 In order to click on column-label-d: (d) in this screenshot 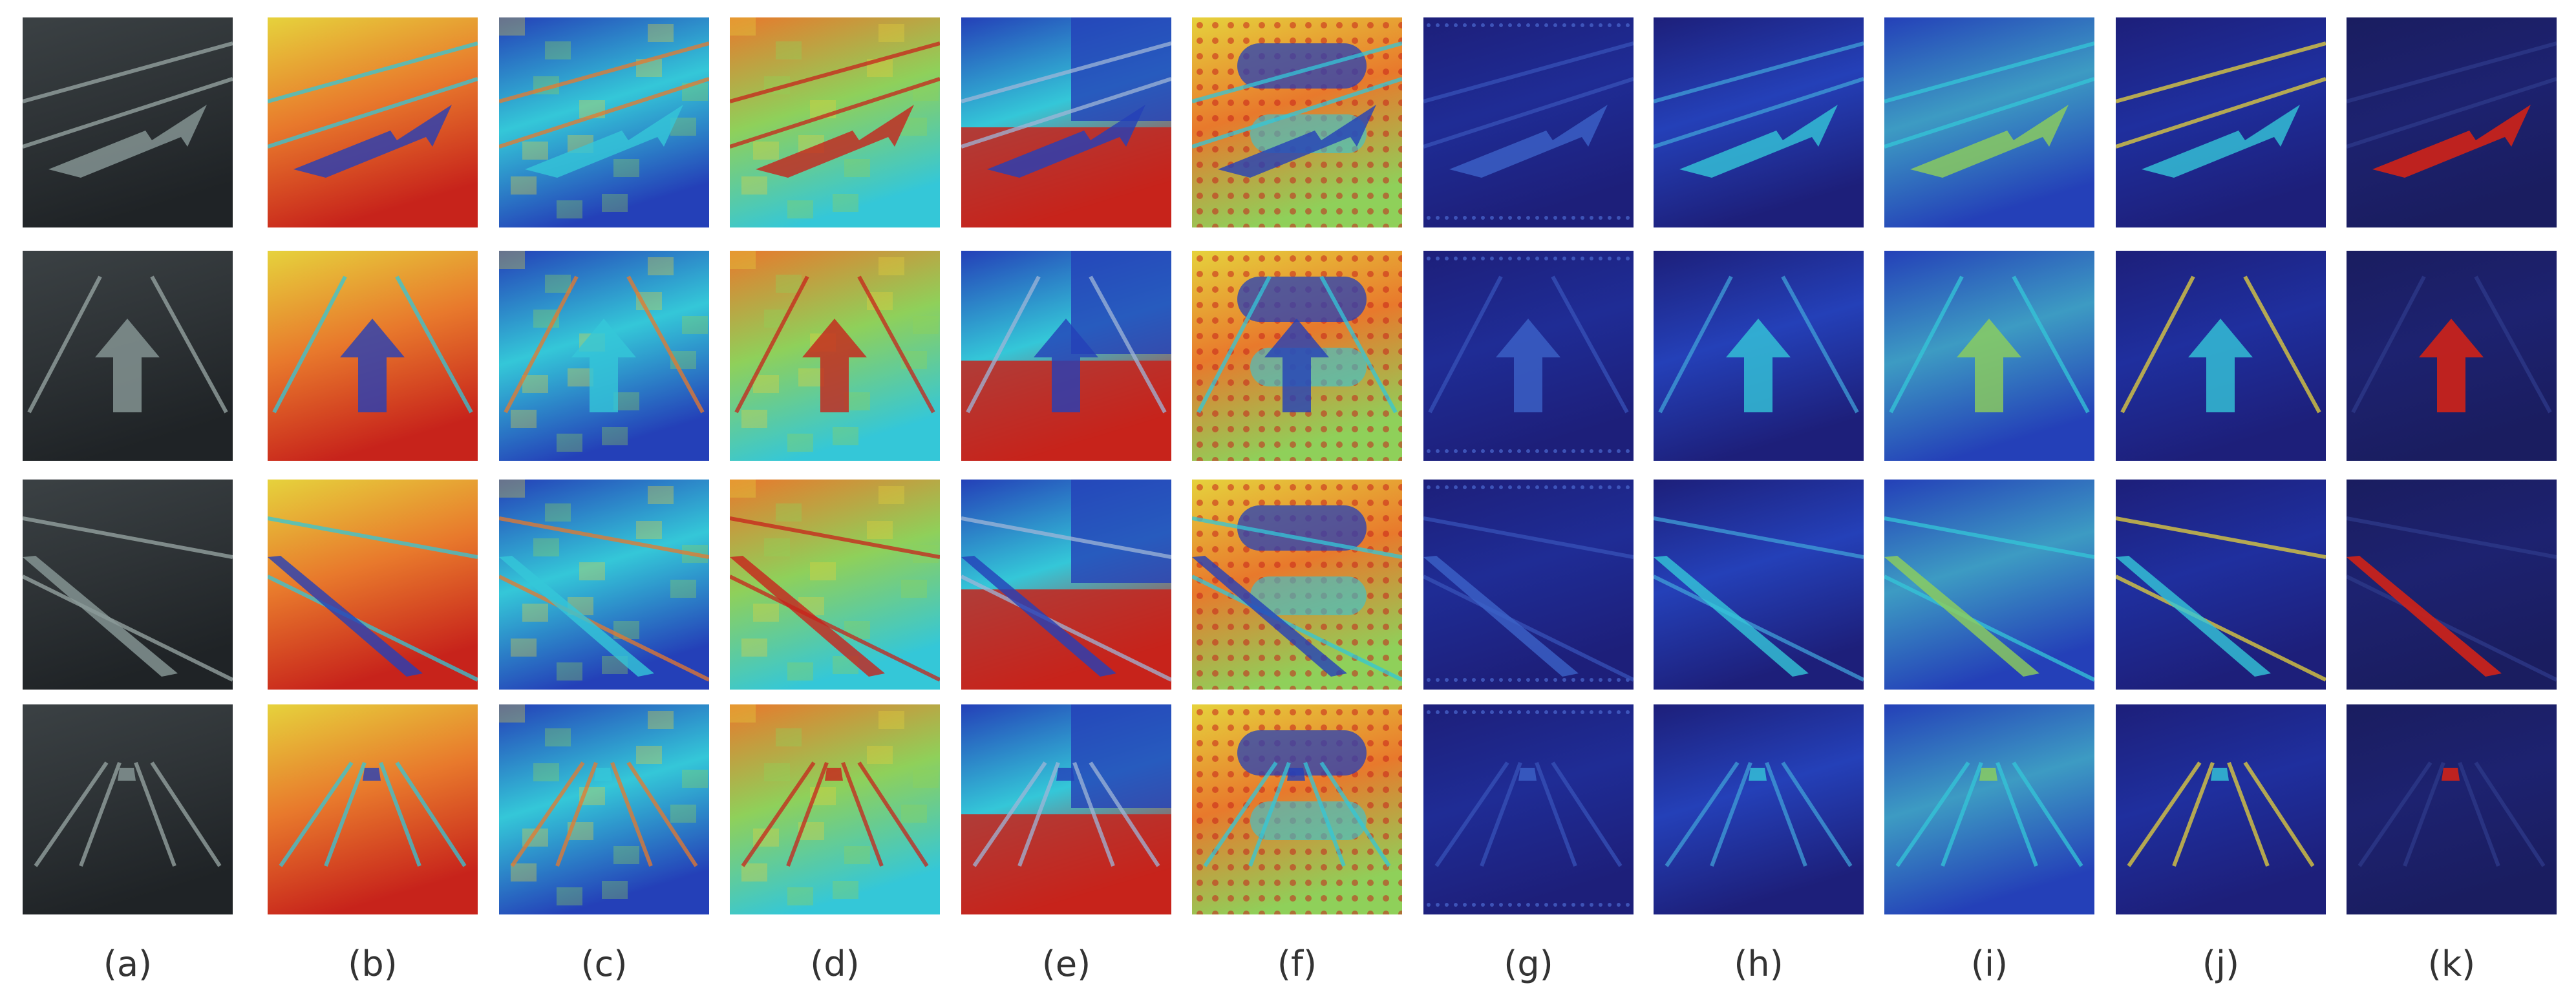, I will do `click(835, 964)`.